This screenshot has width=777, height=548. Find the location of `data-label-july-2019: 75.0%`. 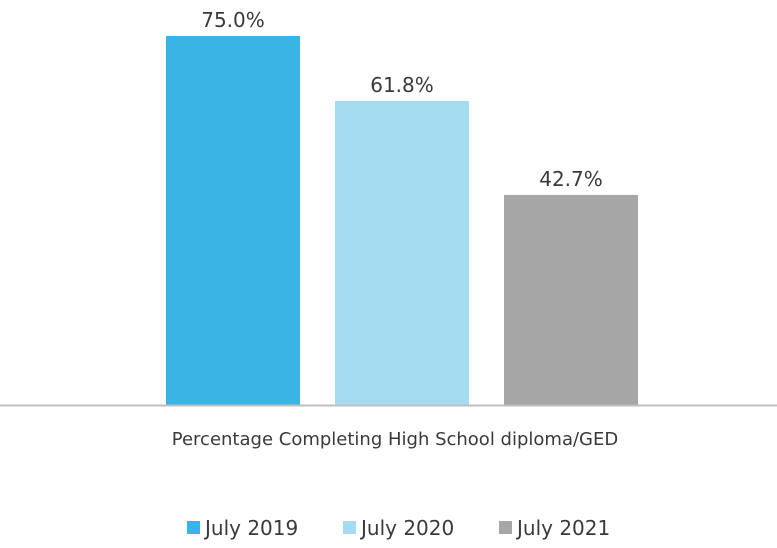

data-label-july-2019: 75.0% is located at coordinates (233, 20).